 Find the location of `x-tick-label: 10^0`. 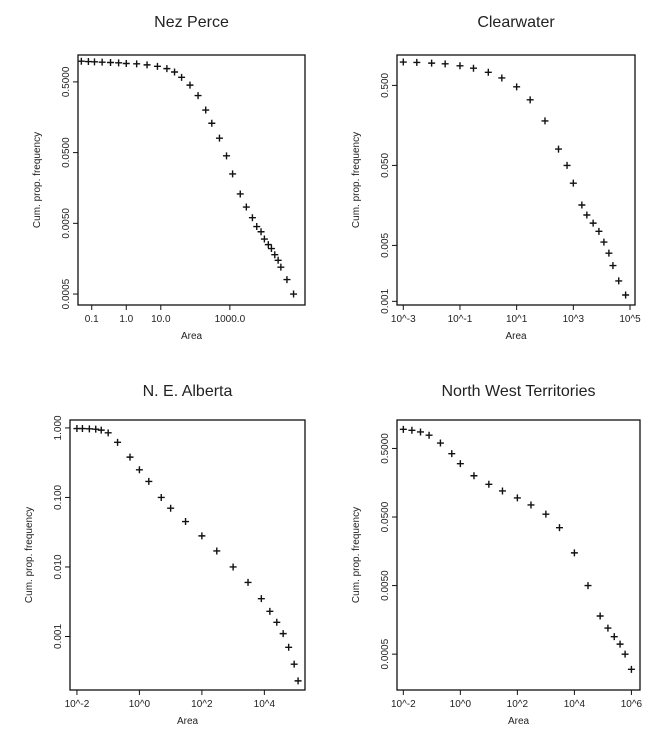

x-tick-label: 10^0 is located at coordinates (140, 704).